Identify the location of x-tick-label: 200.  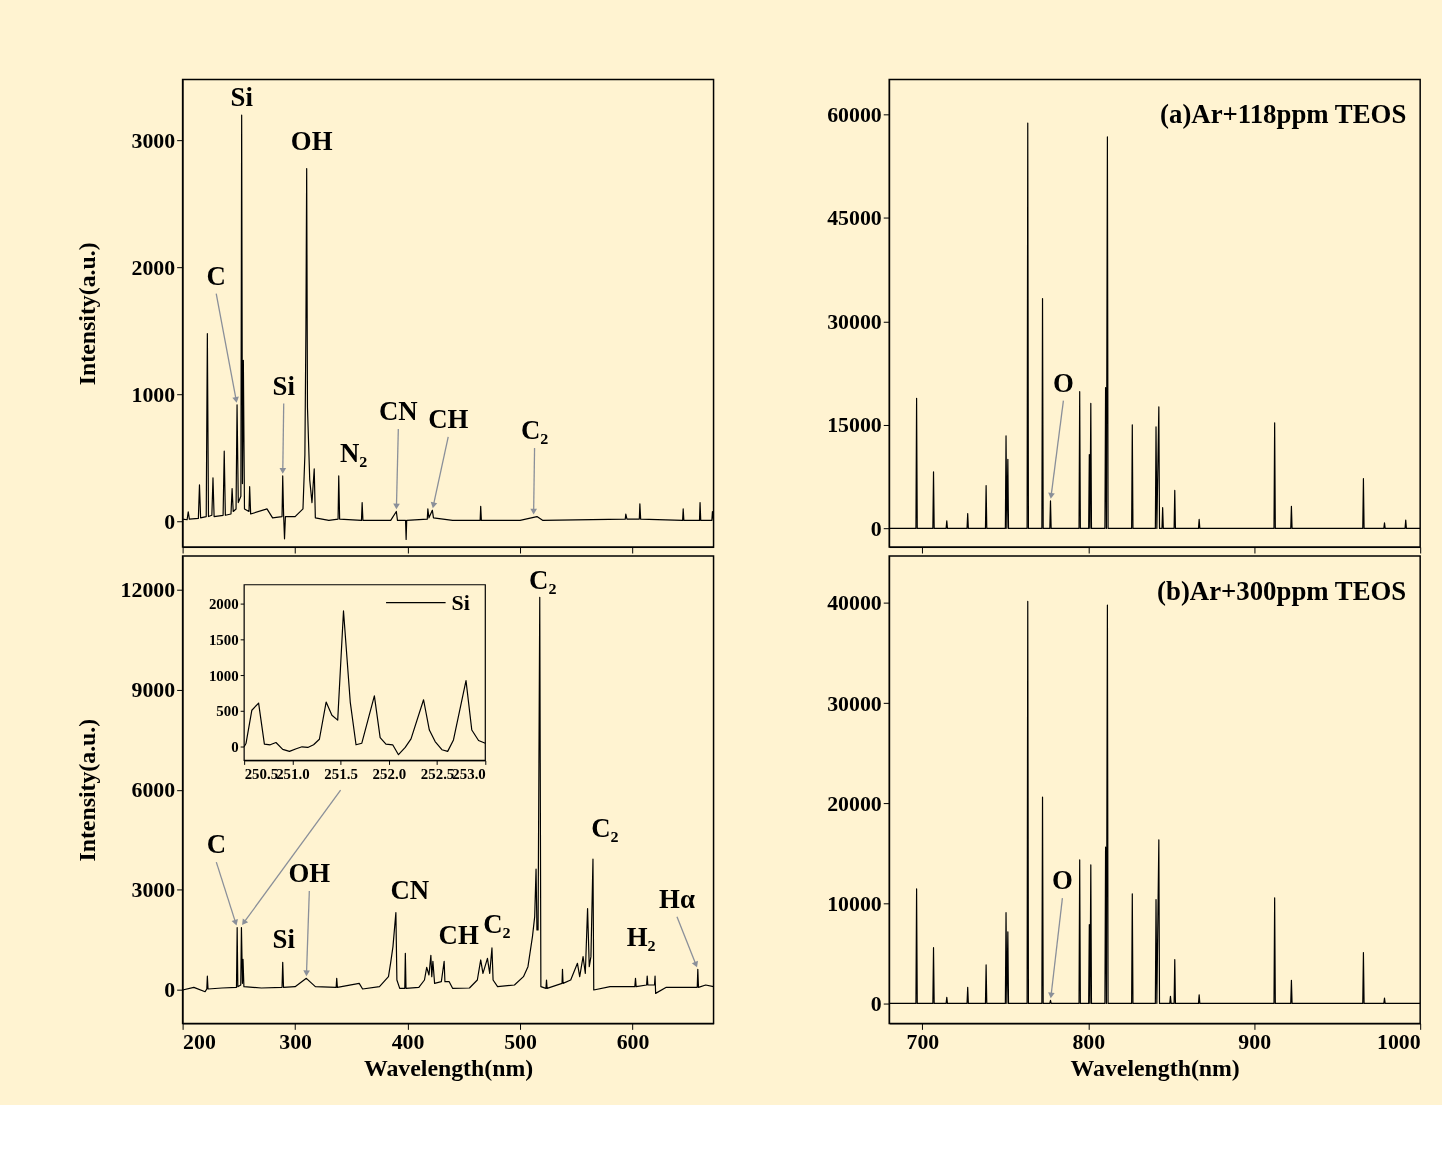
(199, 1041).